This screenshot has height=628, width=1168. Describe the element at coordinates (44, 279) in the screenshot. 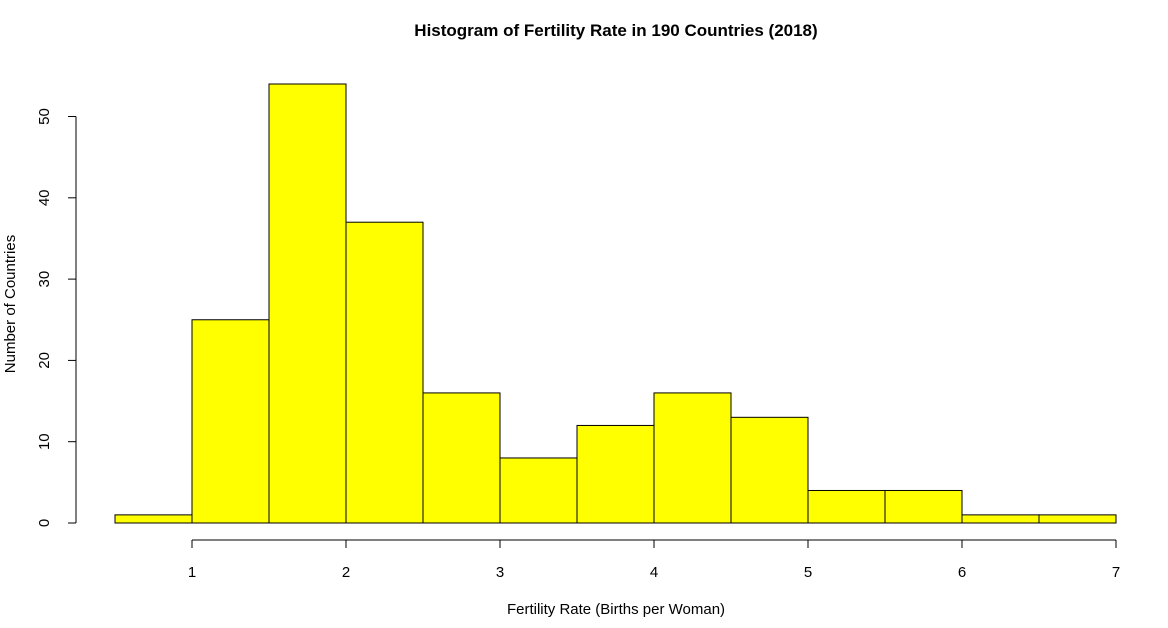

I see `y-tick-label: 30` at that location.